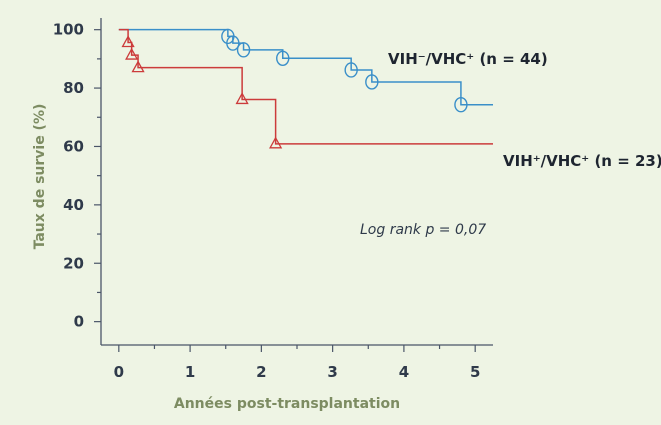 This screenshot has height=425, width=661. What do you see at coordinates (475, 372) in the screenshot?
I see `x-tick-label: 5` at bounding box center [475, 372].